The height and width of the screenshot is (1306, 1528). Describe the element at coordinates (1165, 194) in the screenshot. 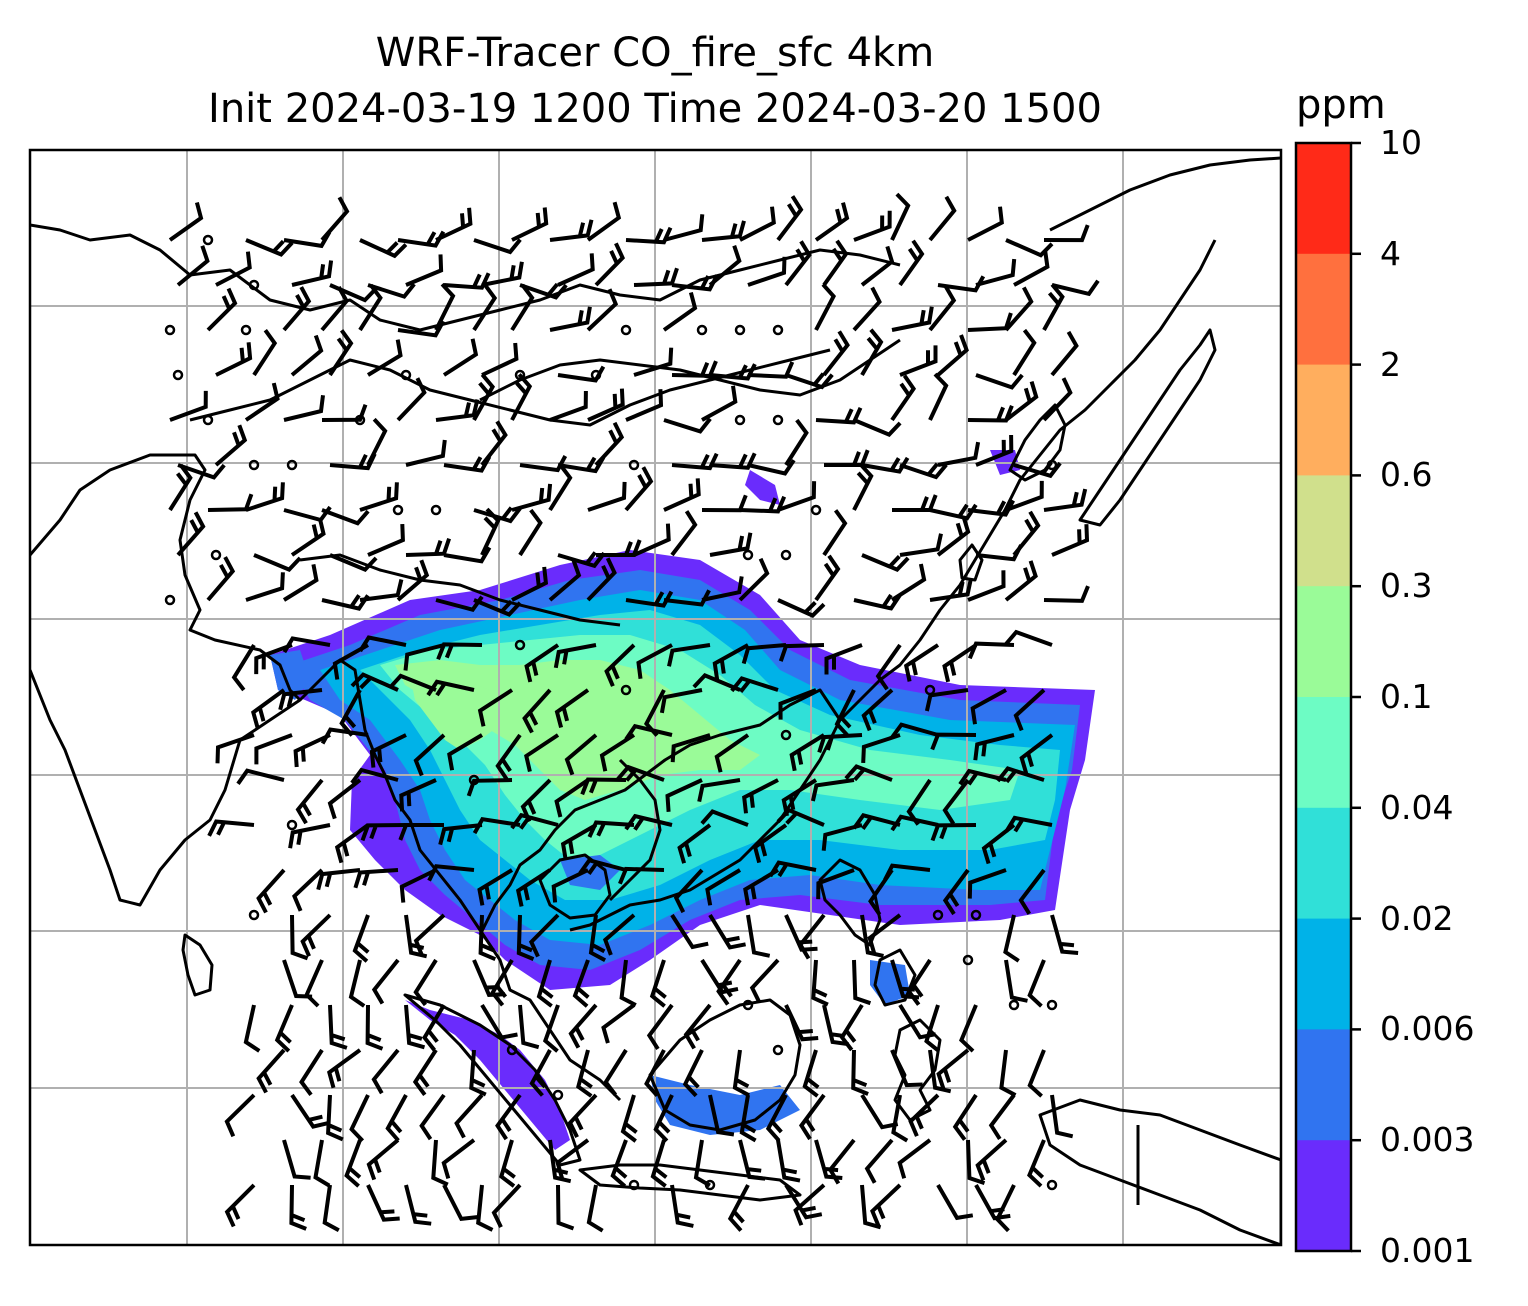

I see `northeast-coast` at that location.